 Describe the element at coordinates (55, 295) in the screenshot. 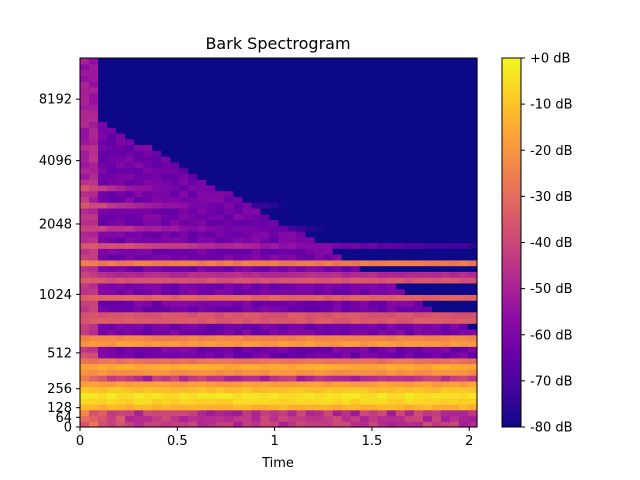

I see `y-tick-label: 1024` at that location.